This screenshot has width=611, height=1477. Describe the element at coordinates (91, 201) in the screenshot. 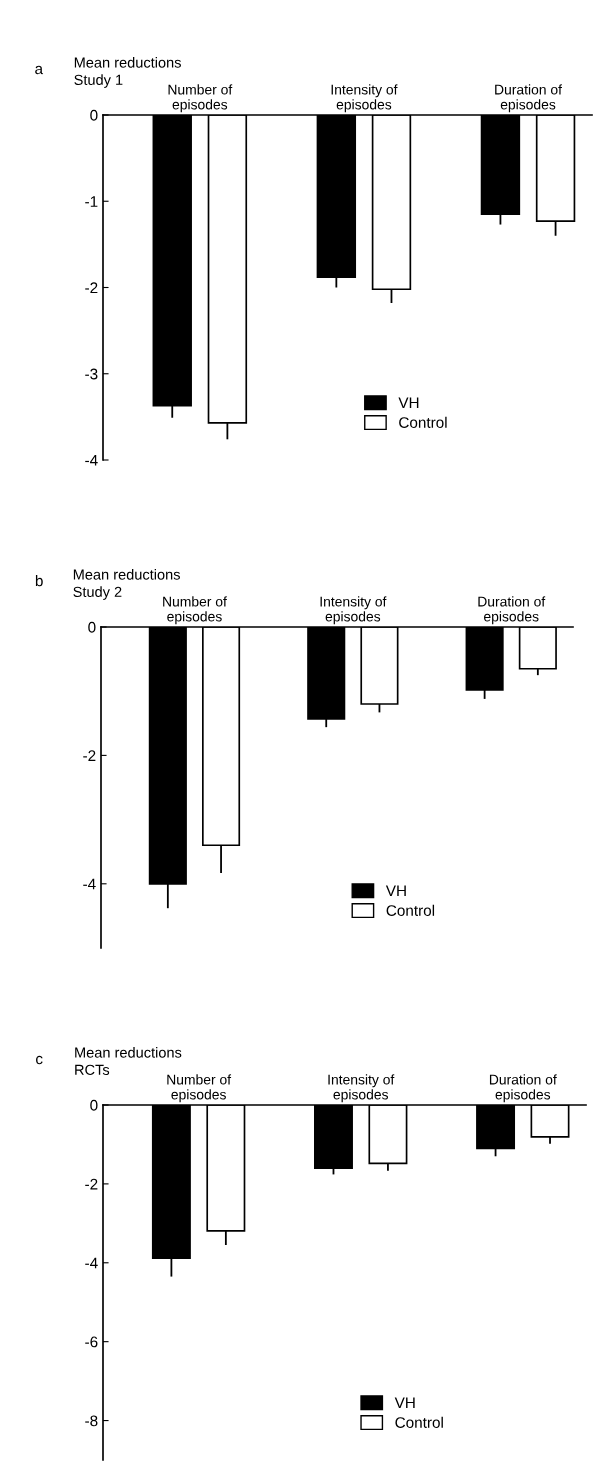

I see `y-tick-label: -1` at that location.